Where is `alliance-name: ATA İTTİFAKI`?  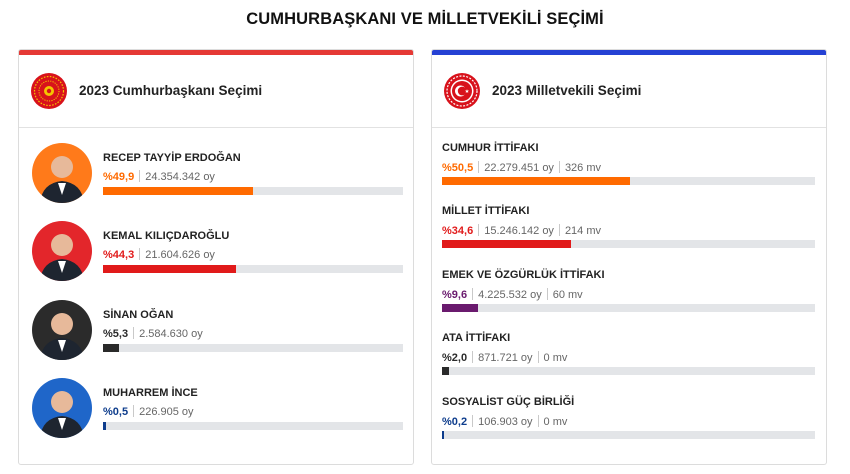 alliance-name: ATA İTTİFAKI is located at coordinates (476, 338).